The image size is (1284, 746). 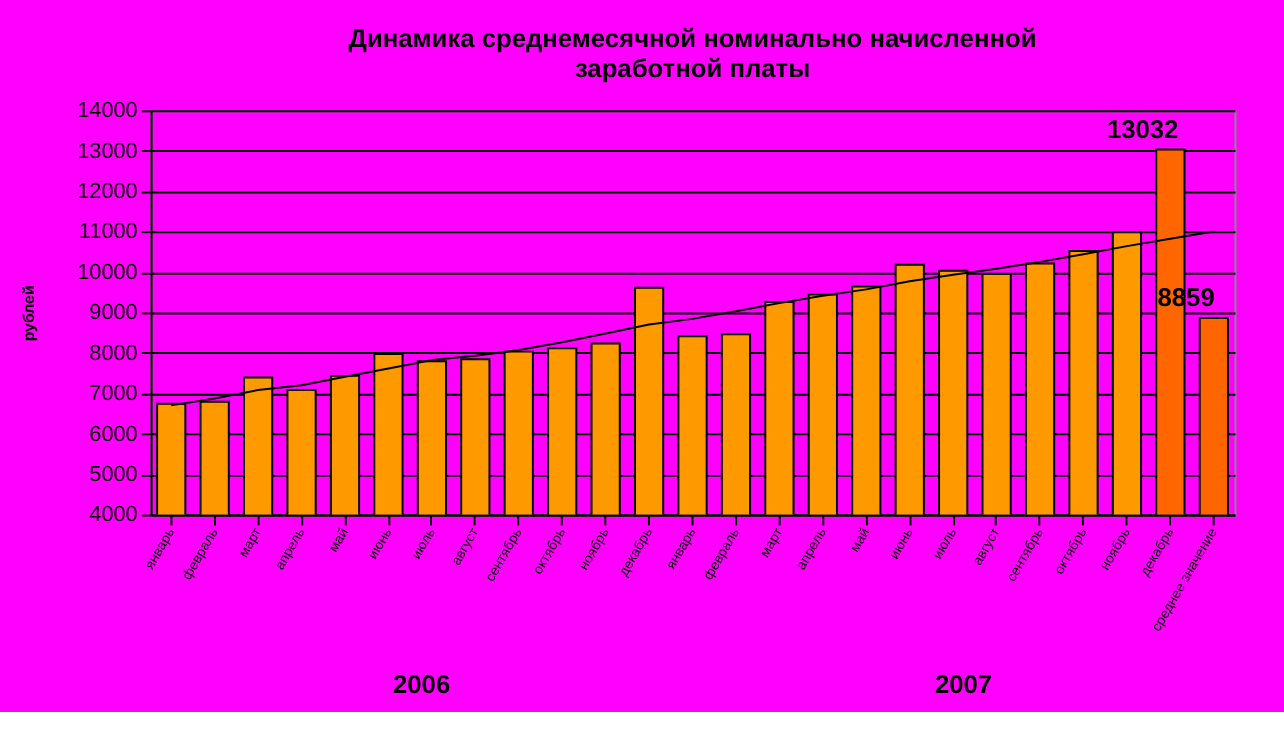 What do you see at coordinates (692, 67) in the screenshot?
I see `text: заработной платы` at bounding box center [692, 67].